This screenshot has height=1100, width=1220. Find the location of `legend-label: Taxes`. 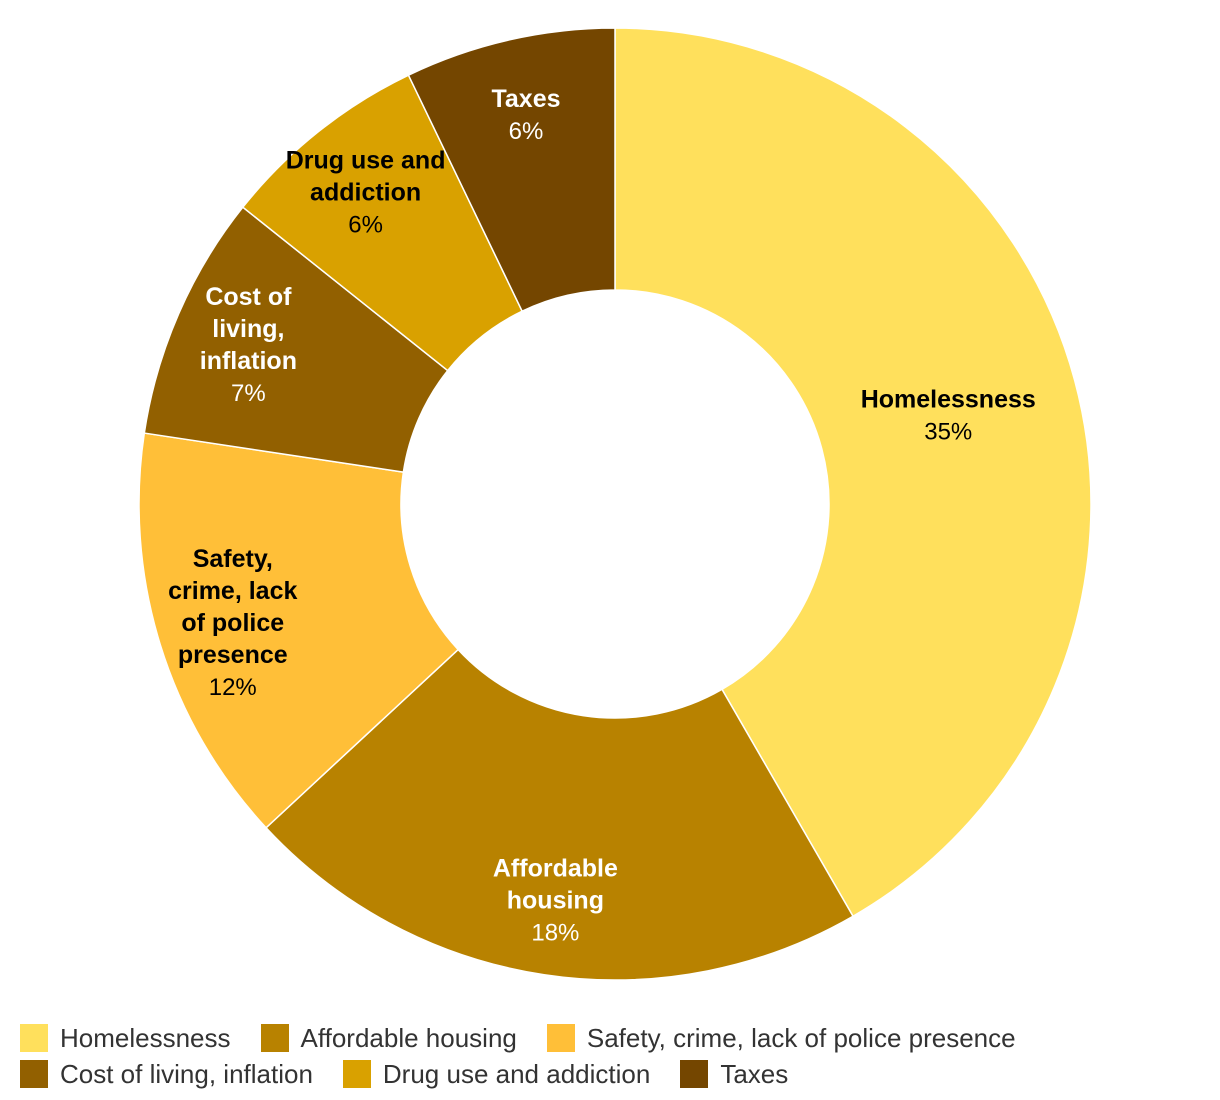

legend-label: Taxes is located at coordinates (754, 1073).